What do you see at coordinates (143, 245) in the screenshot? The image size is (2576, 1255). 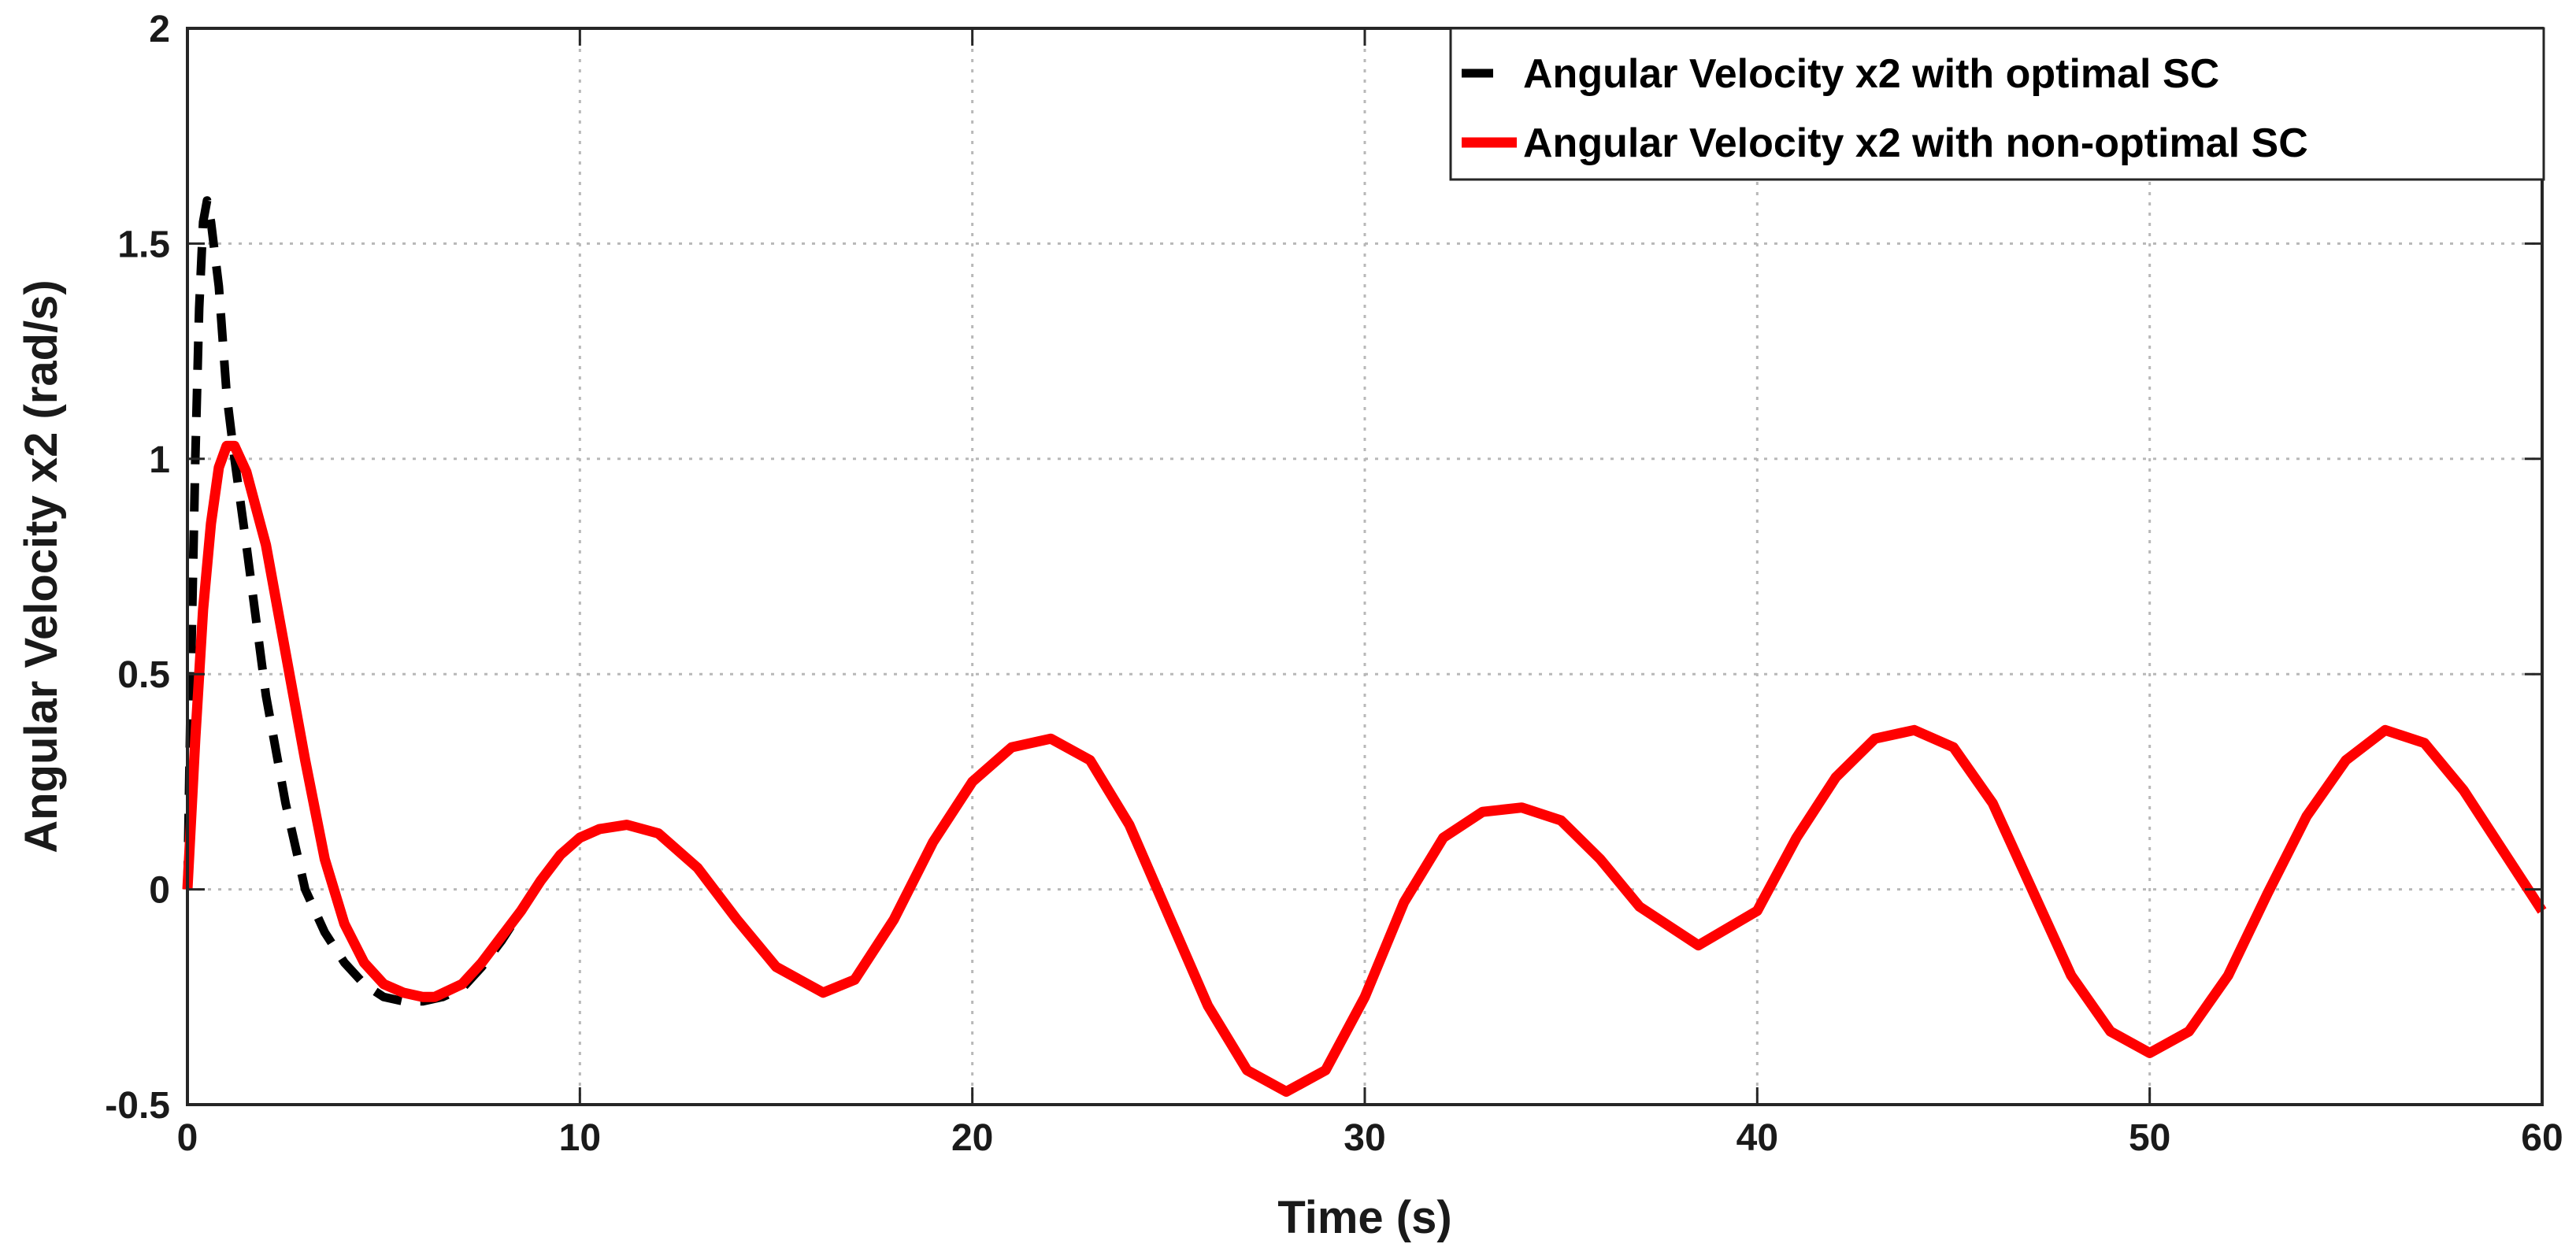 I see `y-tick-label: 1.5` at bounding box center [143, 245].